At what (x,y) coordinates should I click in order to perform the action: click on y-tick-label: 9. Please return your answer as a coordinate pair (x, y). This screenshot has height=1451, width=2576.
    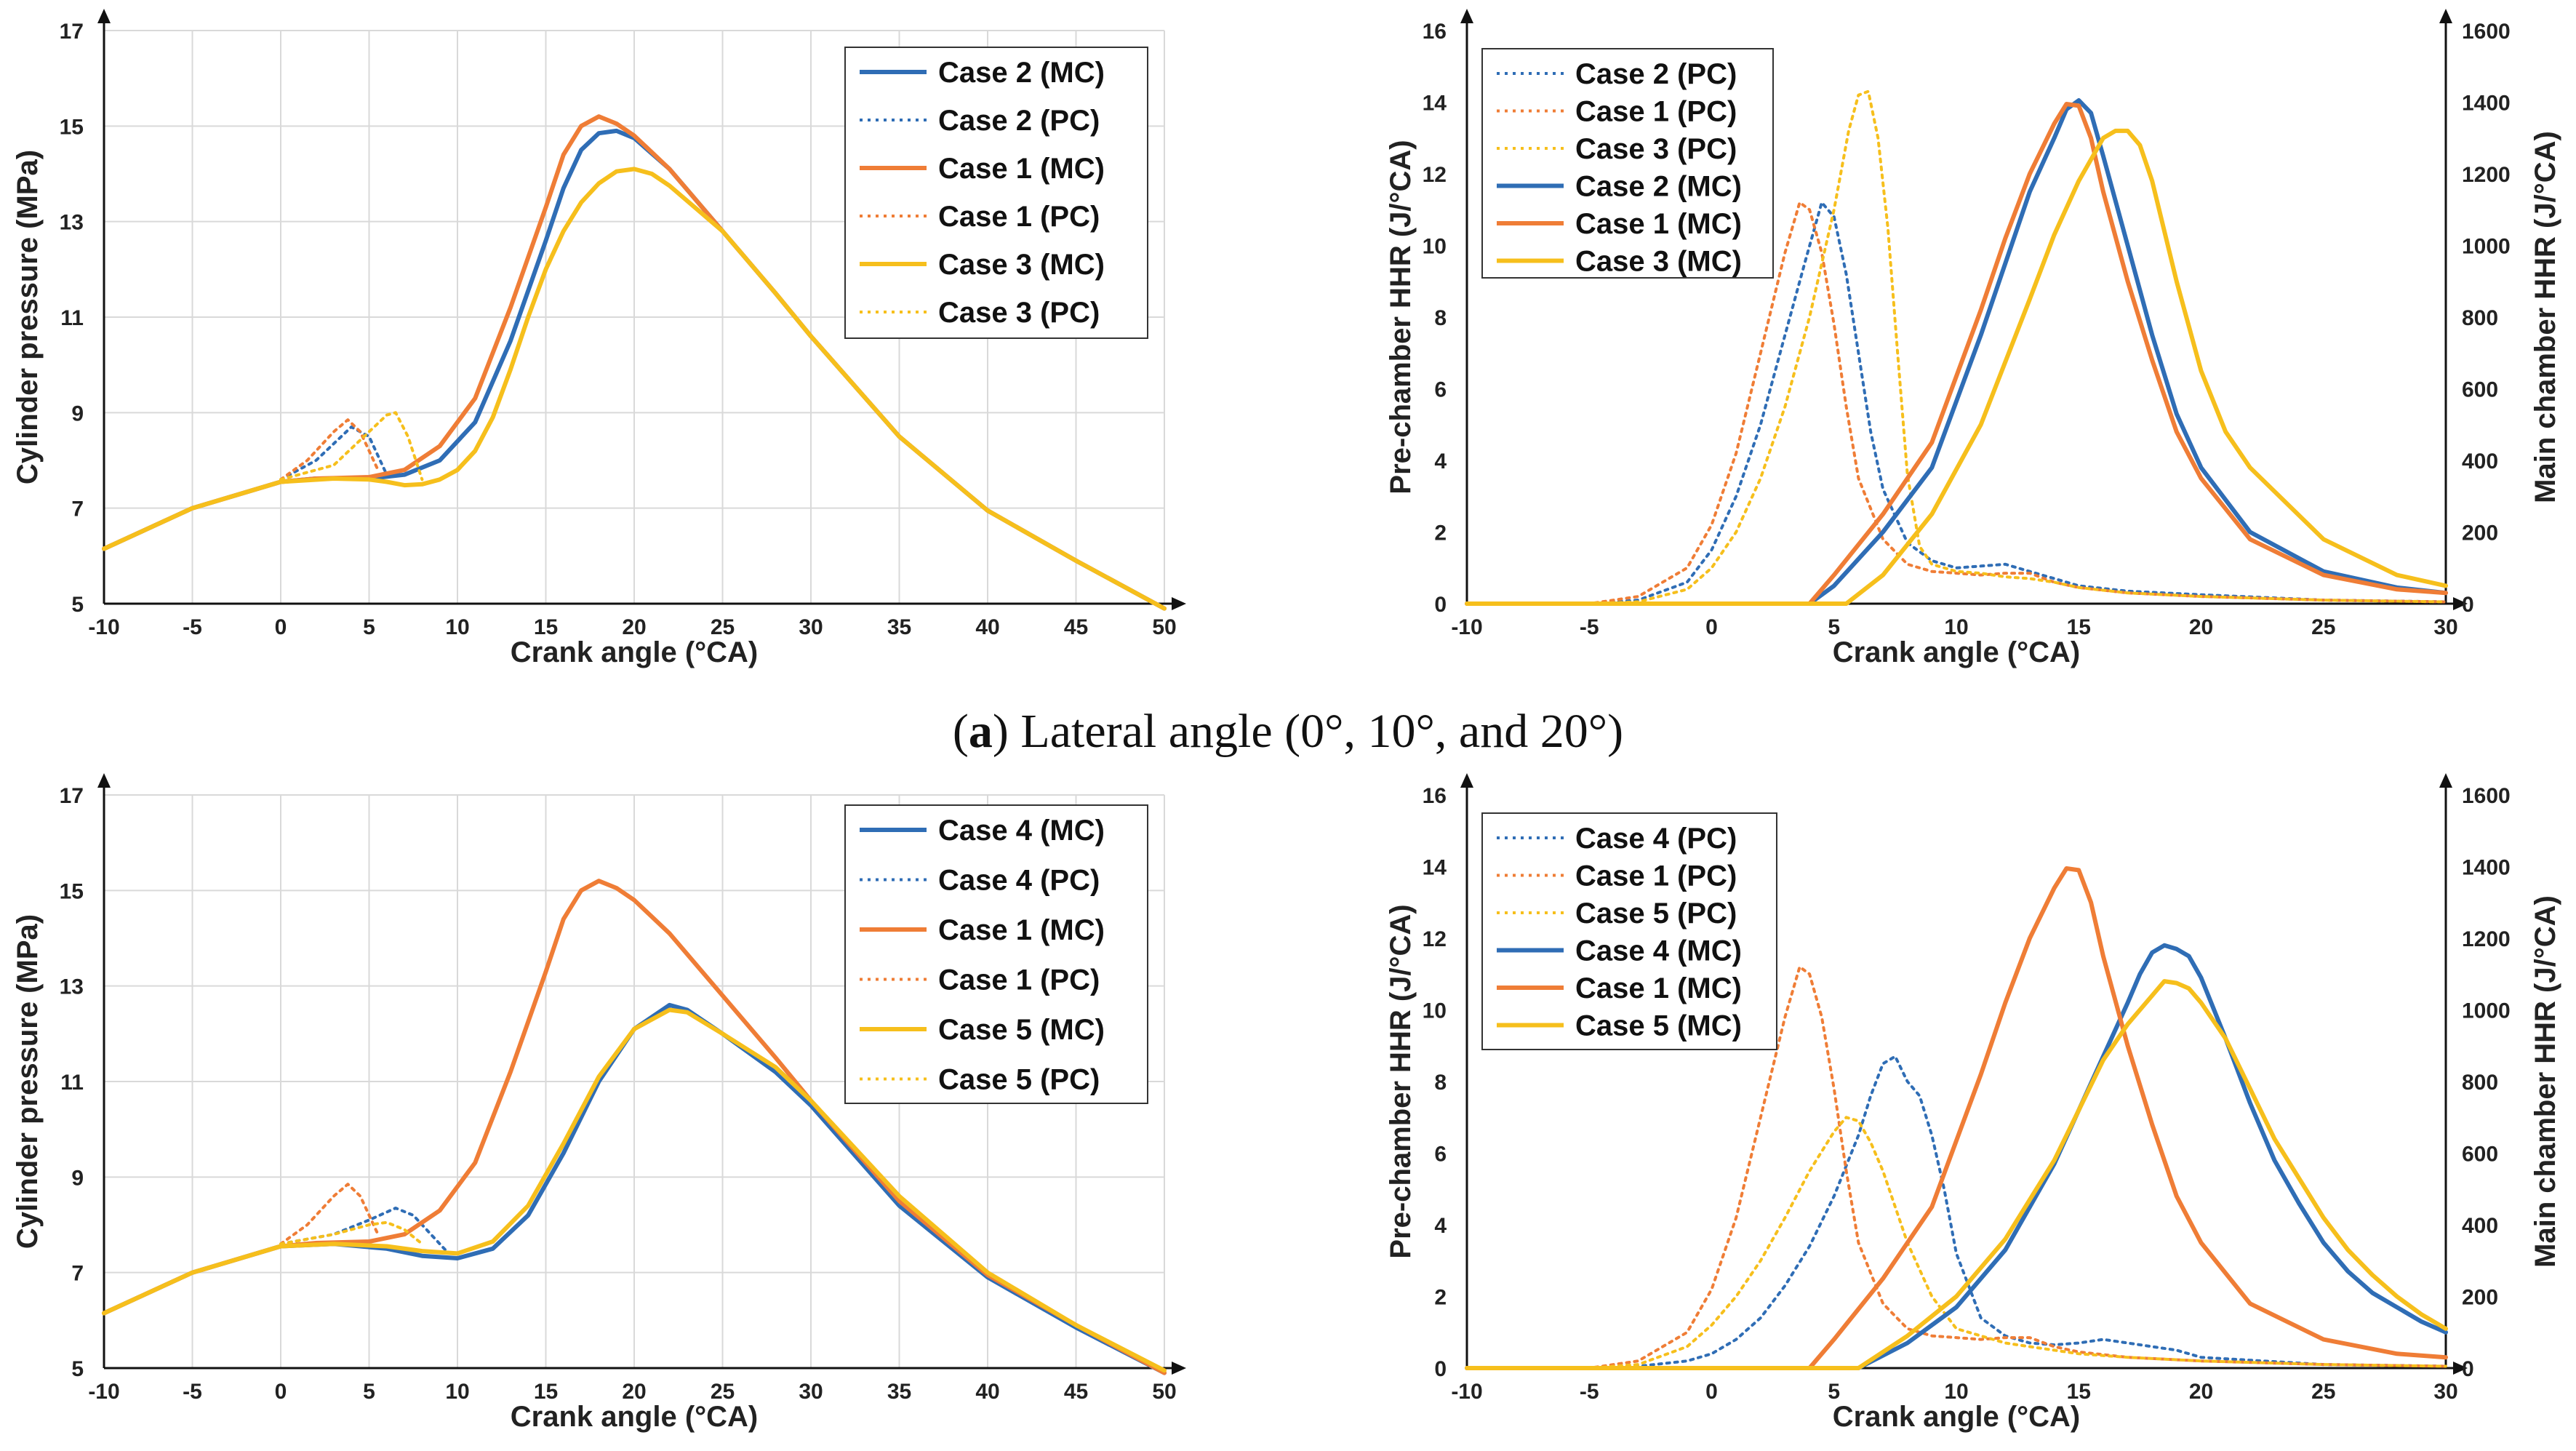
    Looking at the image, I should click on (77, 413).